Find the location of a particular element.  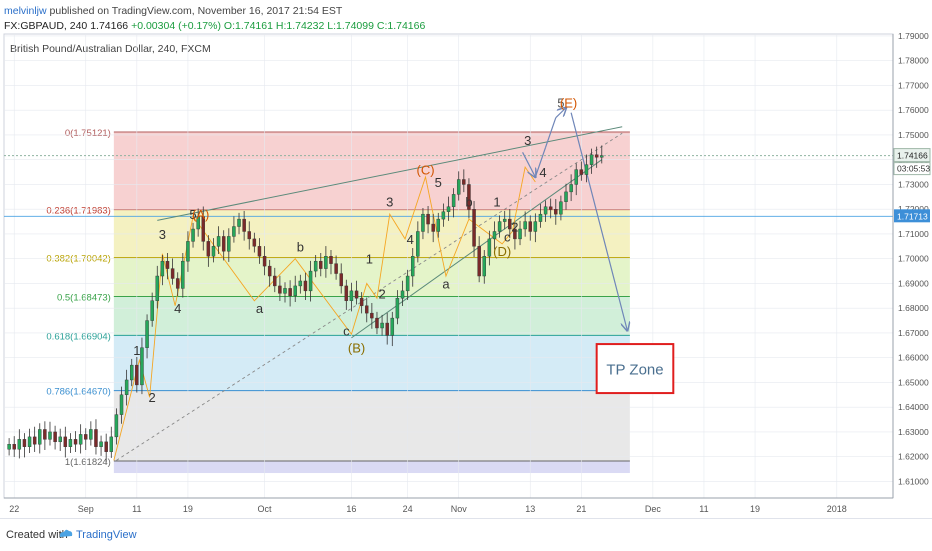

y-tick-label: 1.73000 is located at coordinates (913, 184).